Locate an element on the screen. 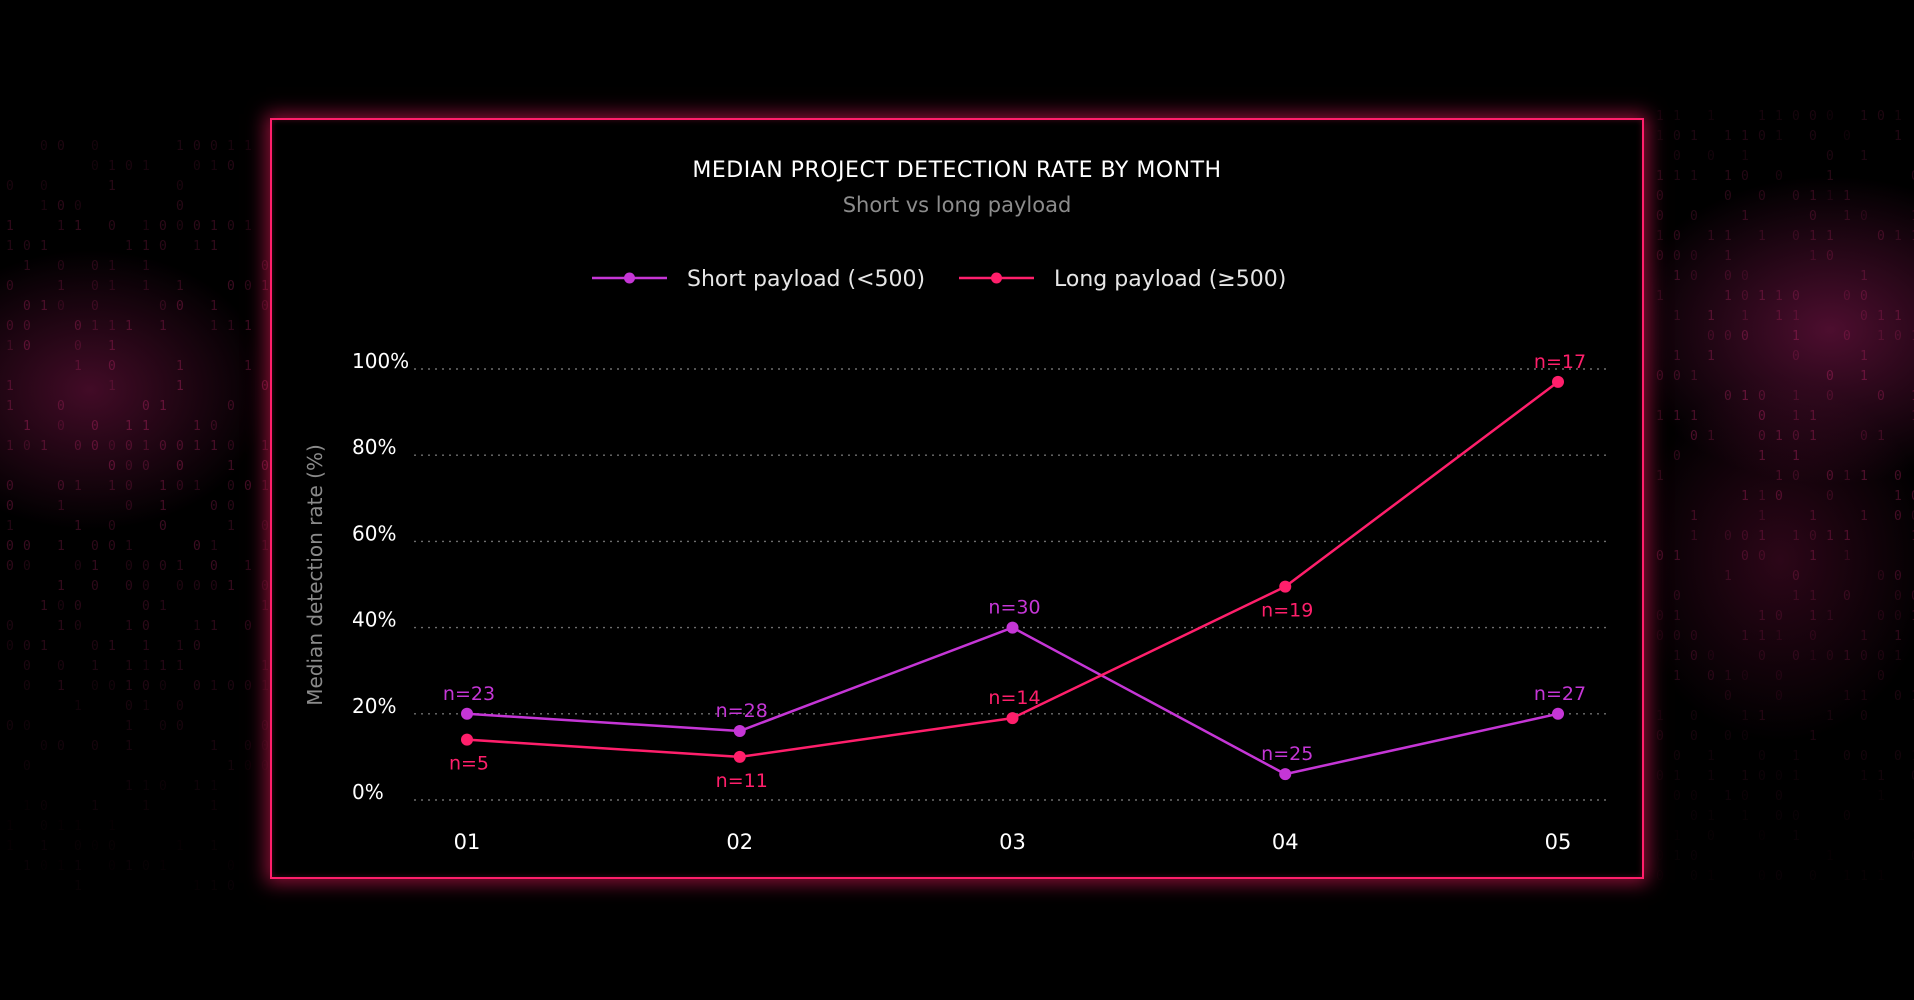 Image resolution: width=1914 pixels, height=1000 pixels. x-tick-label: 02 is located at coordinates (739, 842).